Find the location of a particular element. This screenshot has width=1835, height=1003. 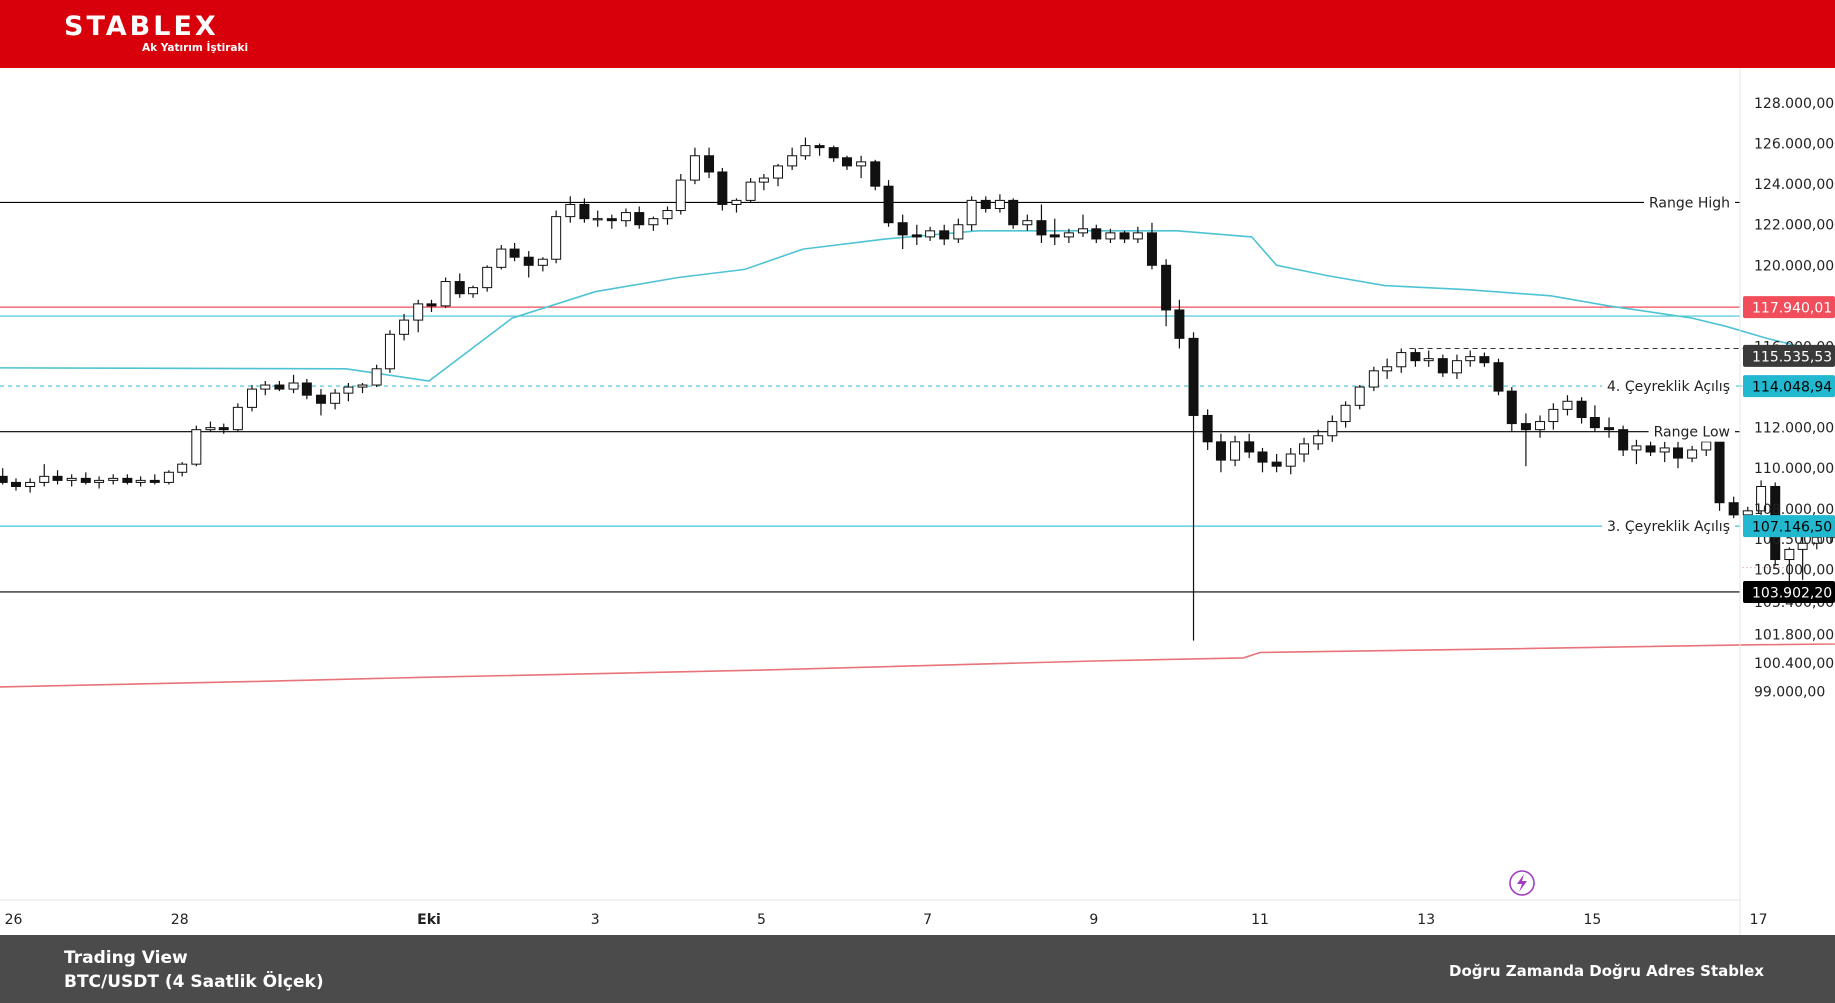

price-tick-label: 128.000,00 is located at coordinates (1794, 104).